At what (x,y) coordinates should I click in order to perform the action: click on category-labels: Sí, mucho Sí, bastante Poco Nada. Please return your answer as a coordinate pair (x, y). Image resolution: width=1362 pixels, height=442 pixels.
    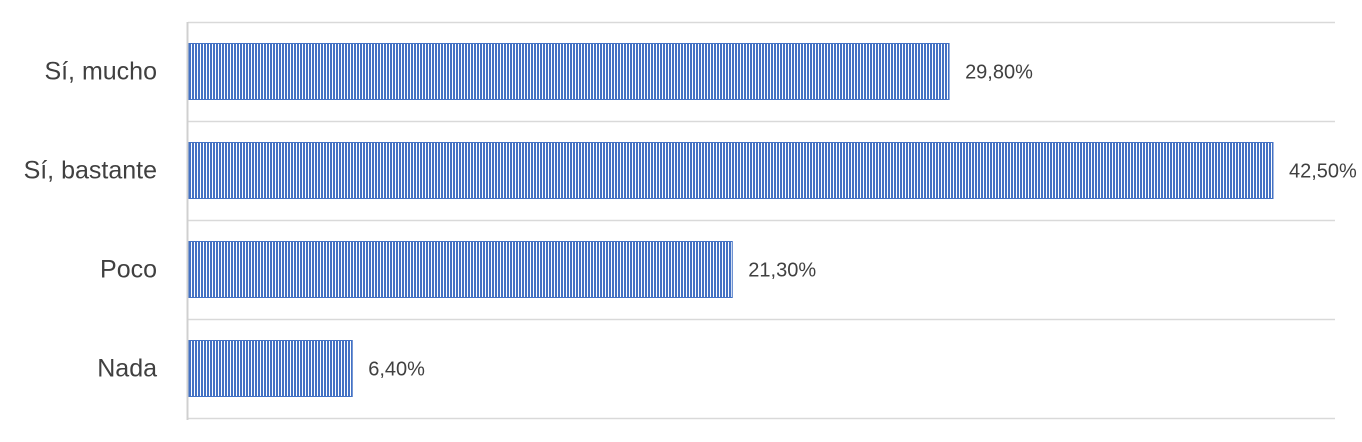
    Looking at the image, I should click on (91, 220).